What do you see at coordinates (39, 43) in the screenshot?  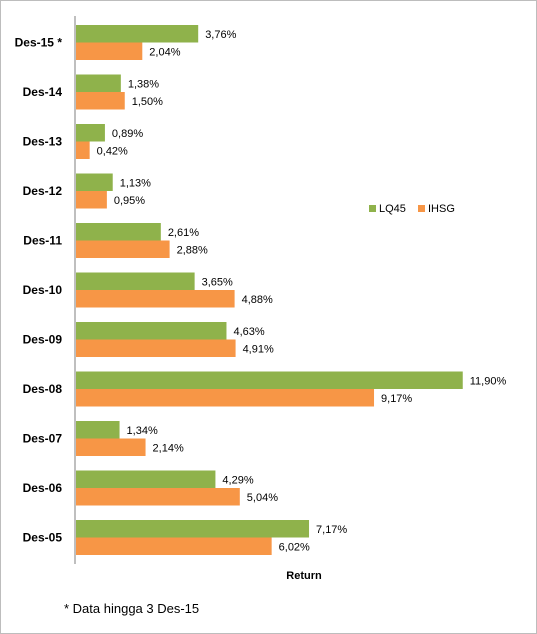 I see `category-label: Des-15 *` at bounding box center [39, 43].